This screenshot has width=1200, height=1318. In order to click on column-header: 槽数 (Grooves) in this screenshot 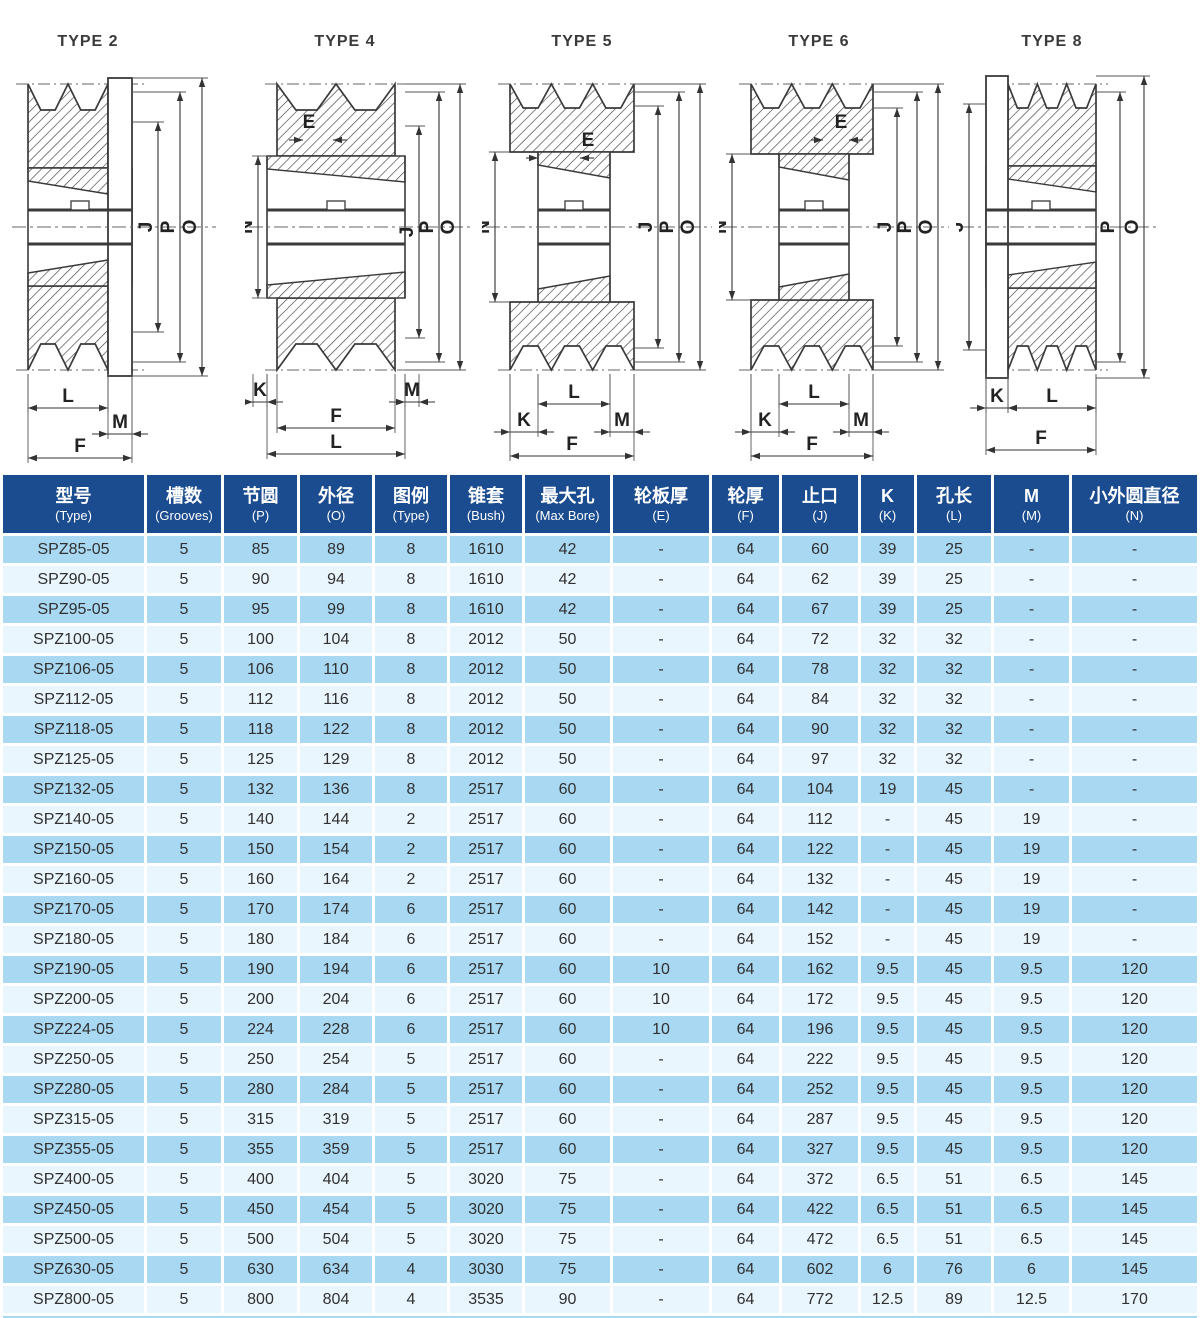, I will do `click(184, 504)`.